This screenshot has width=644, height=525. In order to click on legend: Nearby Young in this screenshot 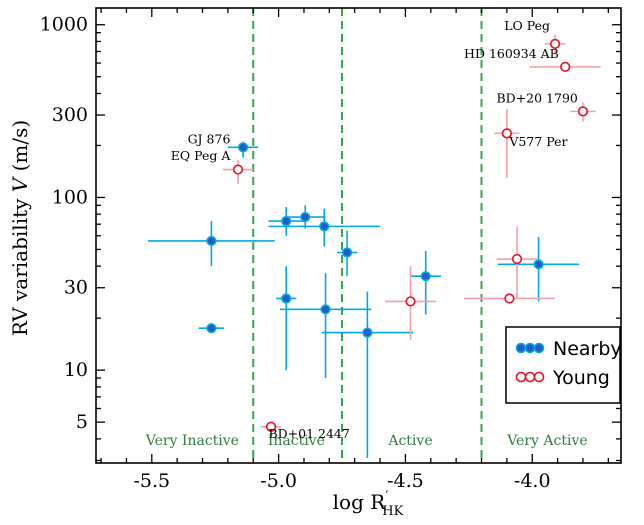, I will do `click(563, 365)`.